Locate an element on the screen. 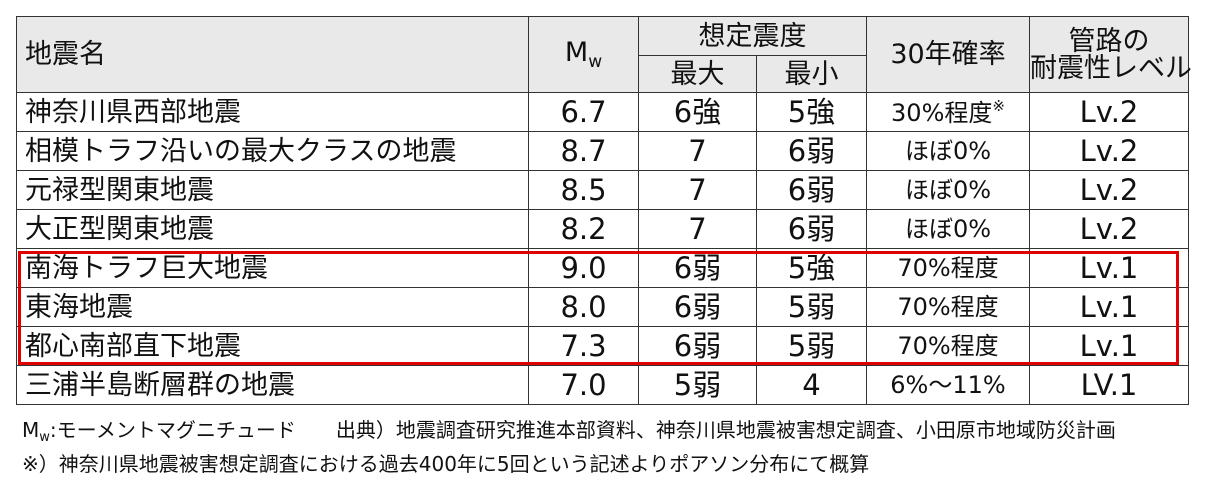 The image size is (1205, 488). table-row: 大正型関東地震 8.2 7 6弱 ほぼ0% Lv.2 is located at coordinates (602, 229).